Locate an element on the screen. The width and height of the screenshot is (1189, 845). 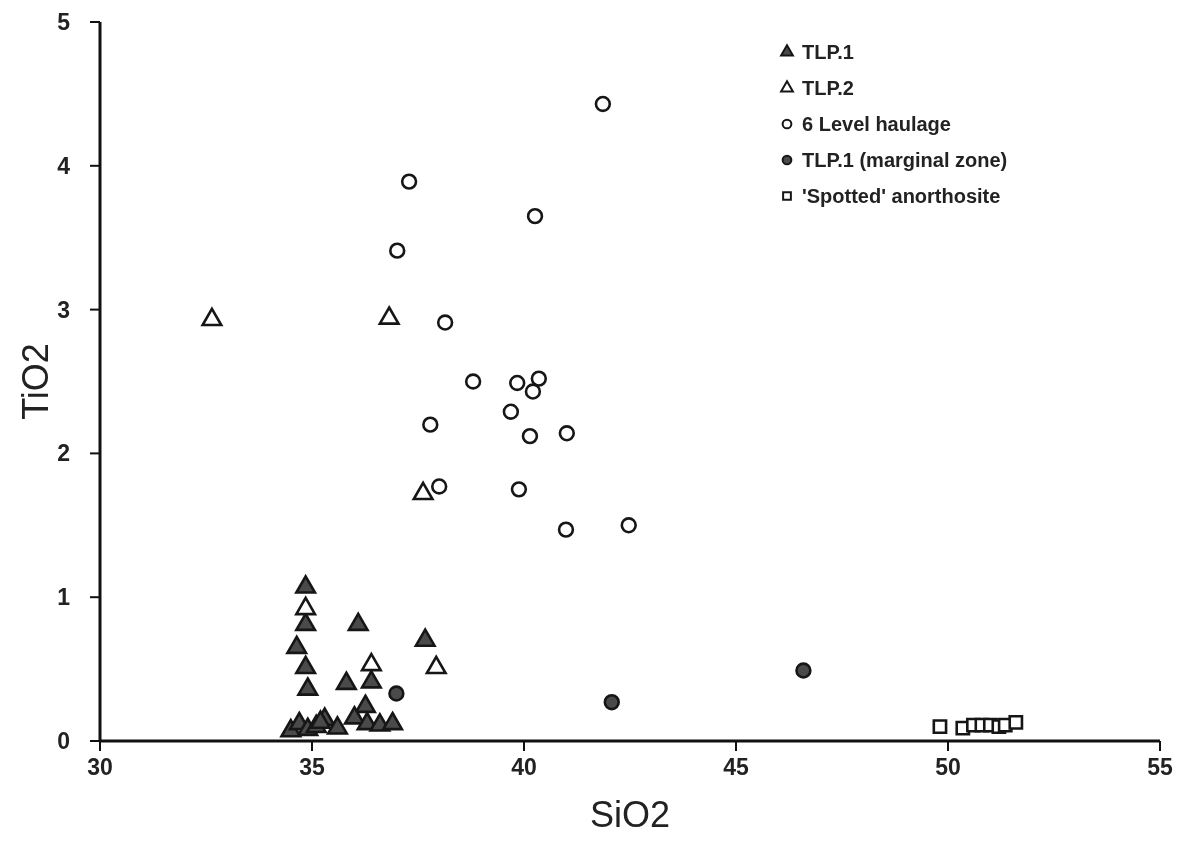
x-tick-label: 35 is located at coordinates (312, 767).